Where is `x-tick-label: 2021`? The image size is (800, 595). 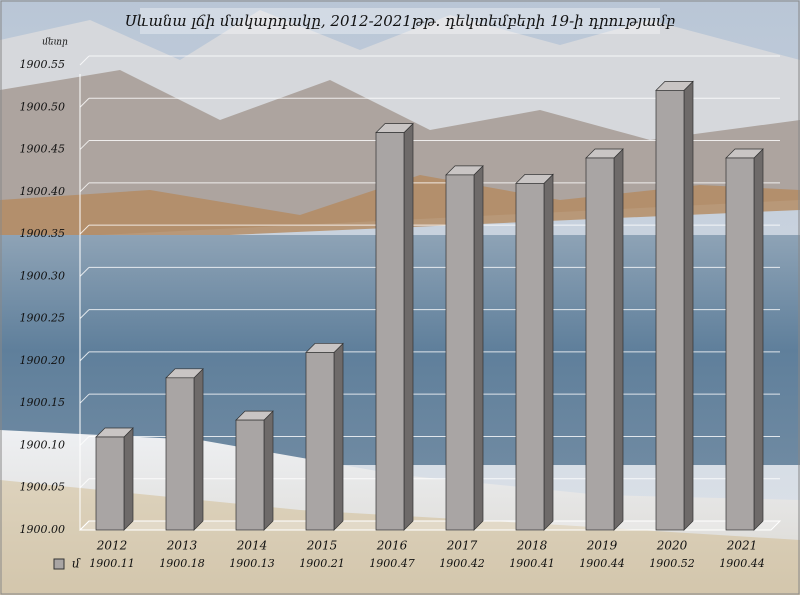 x-tick-label: 2021 is located at coordinates (742, 546).